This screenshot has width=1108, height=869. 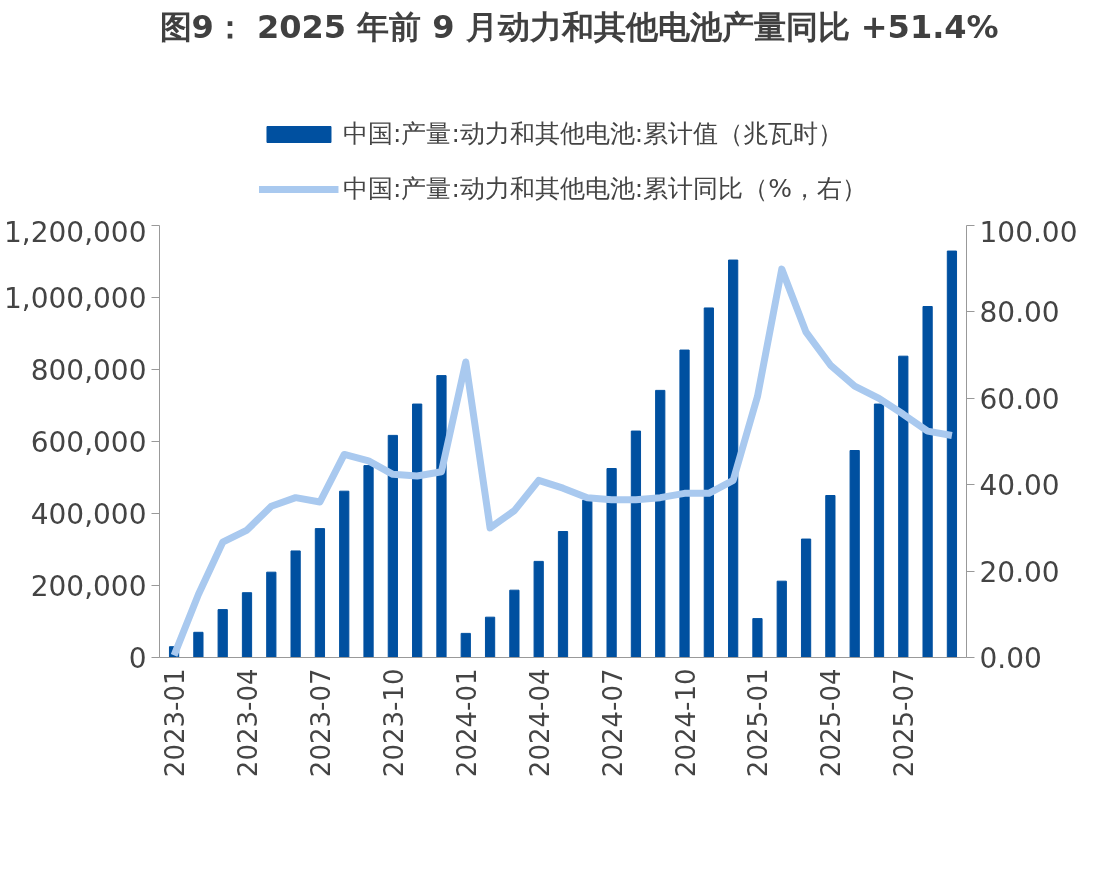 I want to click on x-tick-label: 2023-07, so click(x=320, y=723).